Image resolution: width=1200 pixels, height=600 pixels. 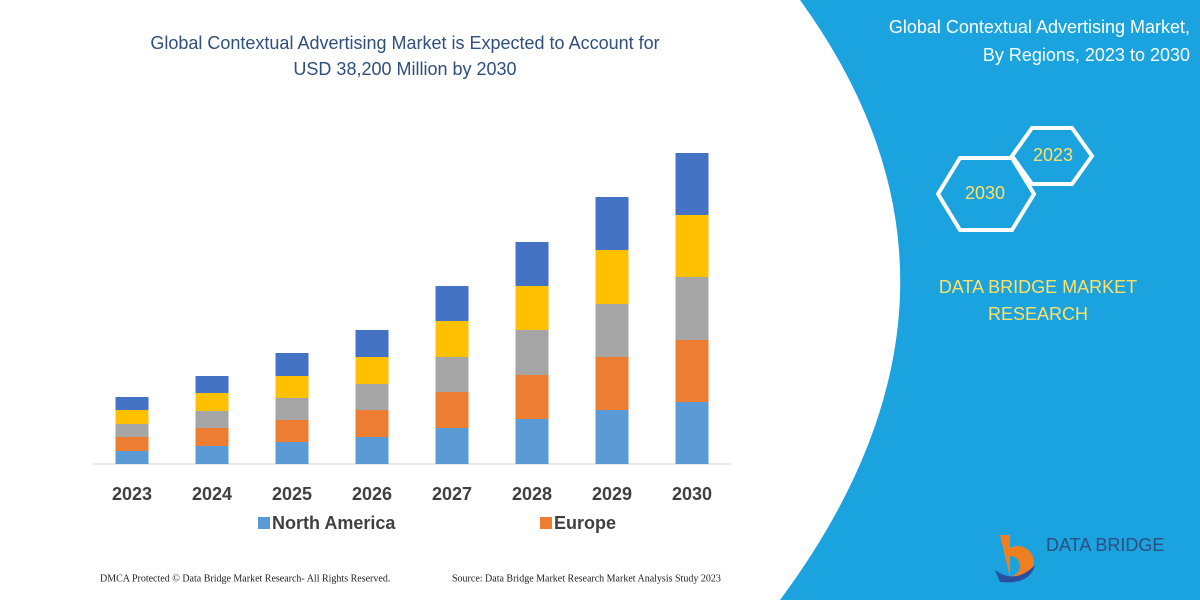 What do you see at coordinates (532, 494) in the screenshot?
I see `x-tick-label: 2028` at bounding box center [532, 494].